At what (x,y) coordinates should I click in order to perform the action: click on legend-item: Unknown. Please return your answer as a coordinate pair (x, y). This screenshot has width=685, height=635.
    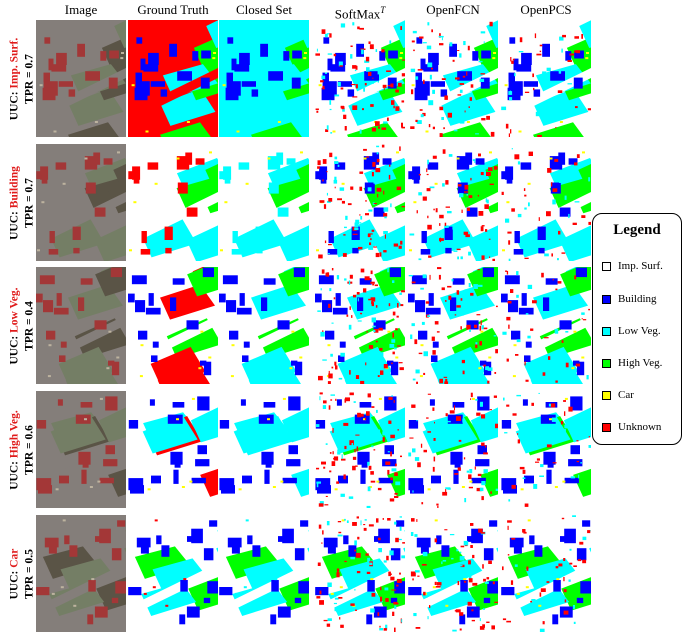
    Looking at the image, I should click on (631, 427).